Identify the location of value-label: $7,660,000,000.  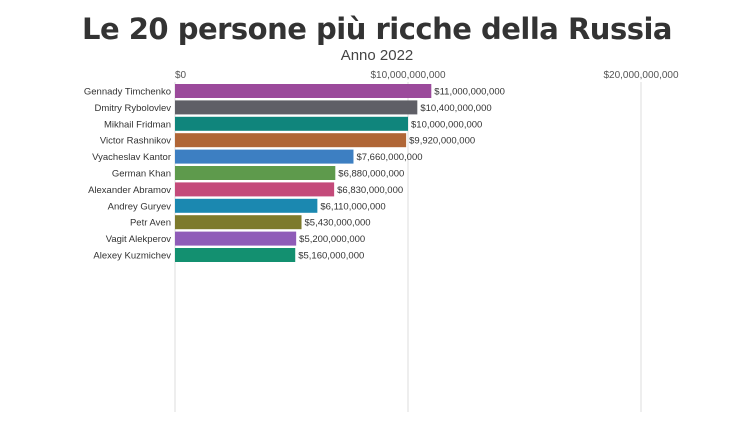
(389, 157).